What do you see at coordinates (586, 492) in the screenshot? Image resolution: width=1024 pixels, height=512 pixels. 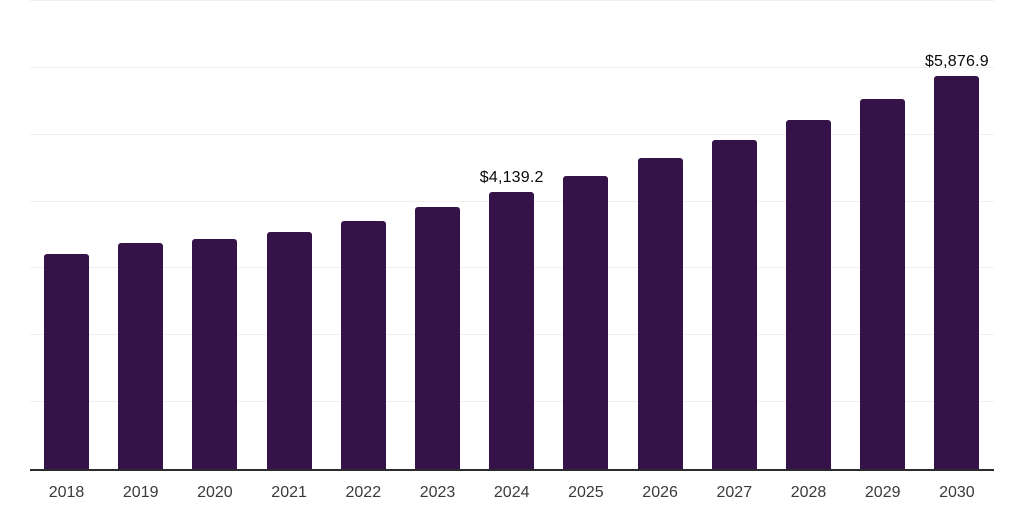 I see `x-tick-2025: 2025` at bounding box center [586, 492].